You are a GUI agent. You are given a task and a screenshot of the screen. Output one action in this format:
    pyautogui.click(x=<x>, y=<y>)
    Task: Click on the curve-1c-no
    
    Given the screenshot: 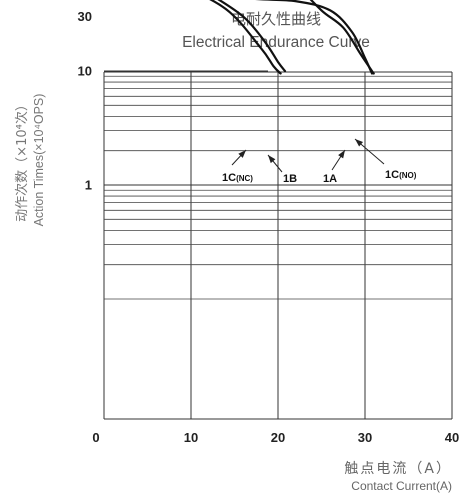 What is the action you would take?
    pyautogui.click(x=342, y=37)
    